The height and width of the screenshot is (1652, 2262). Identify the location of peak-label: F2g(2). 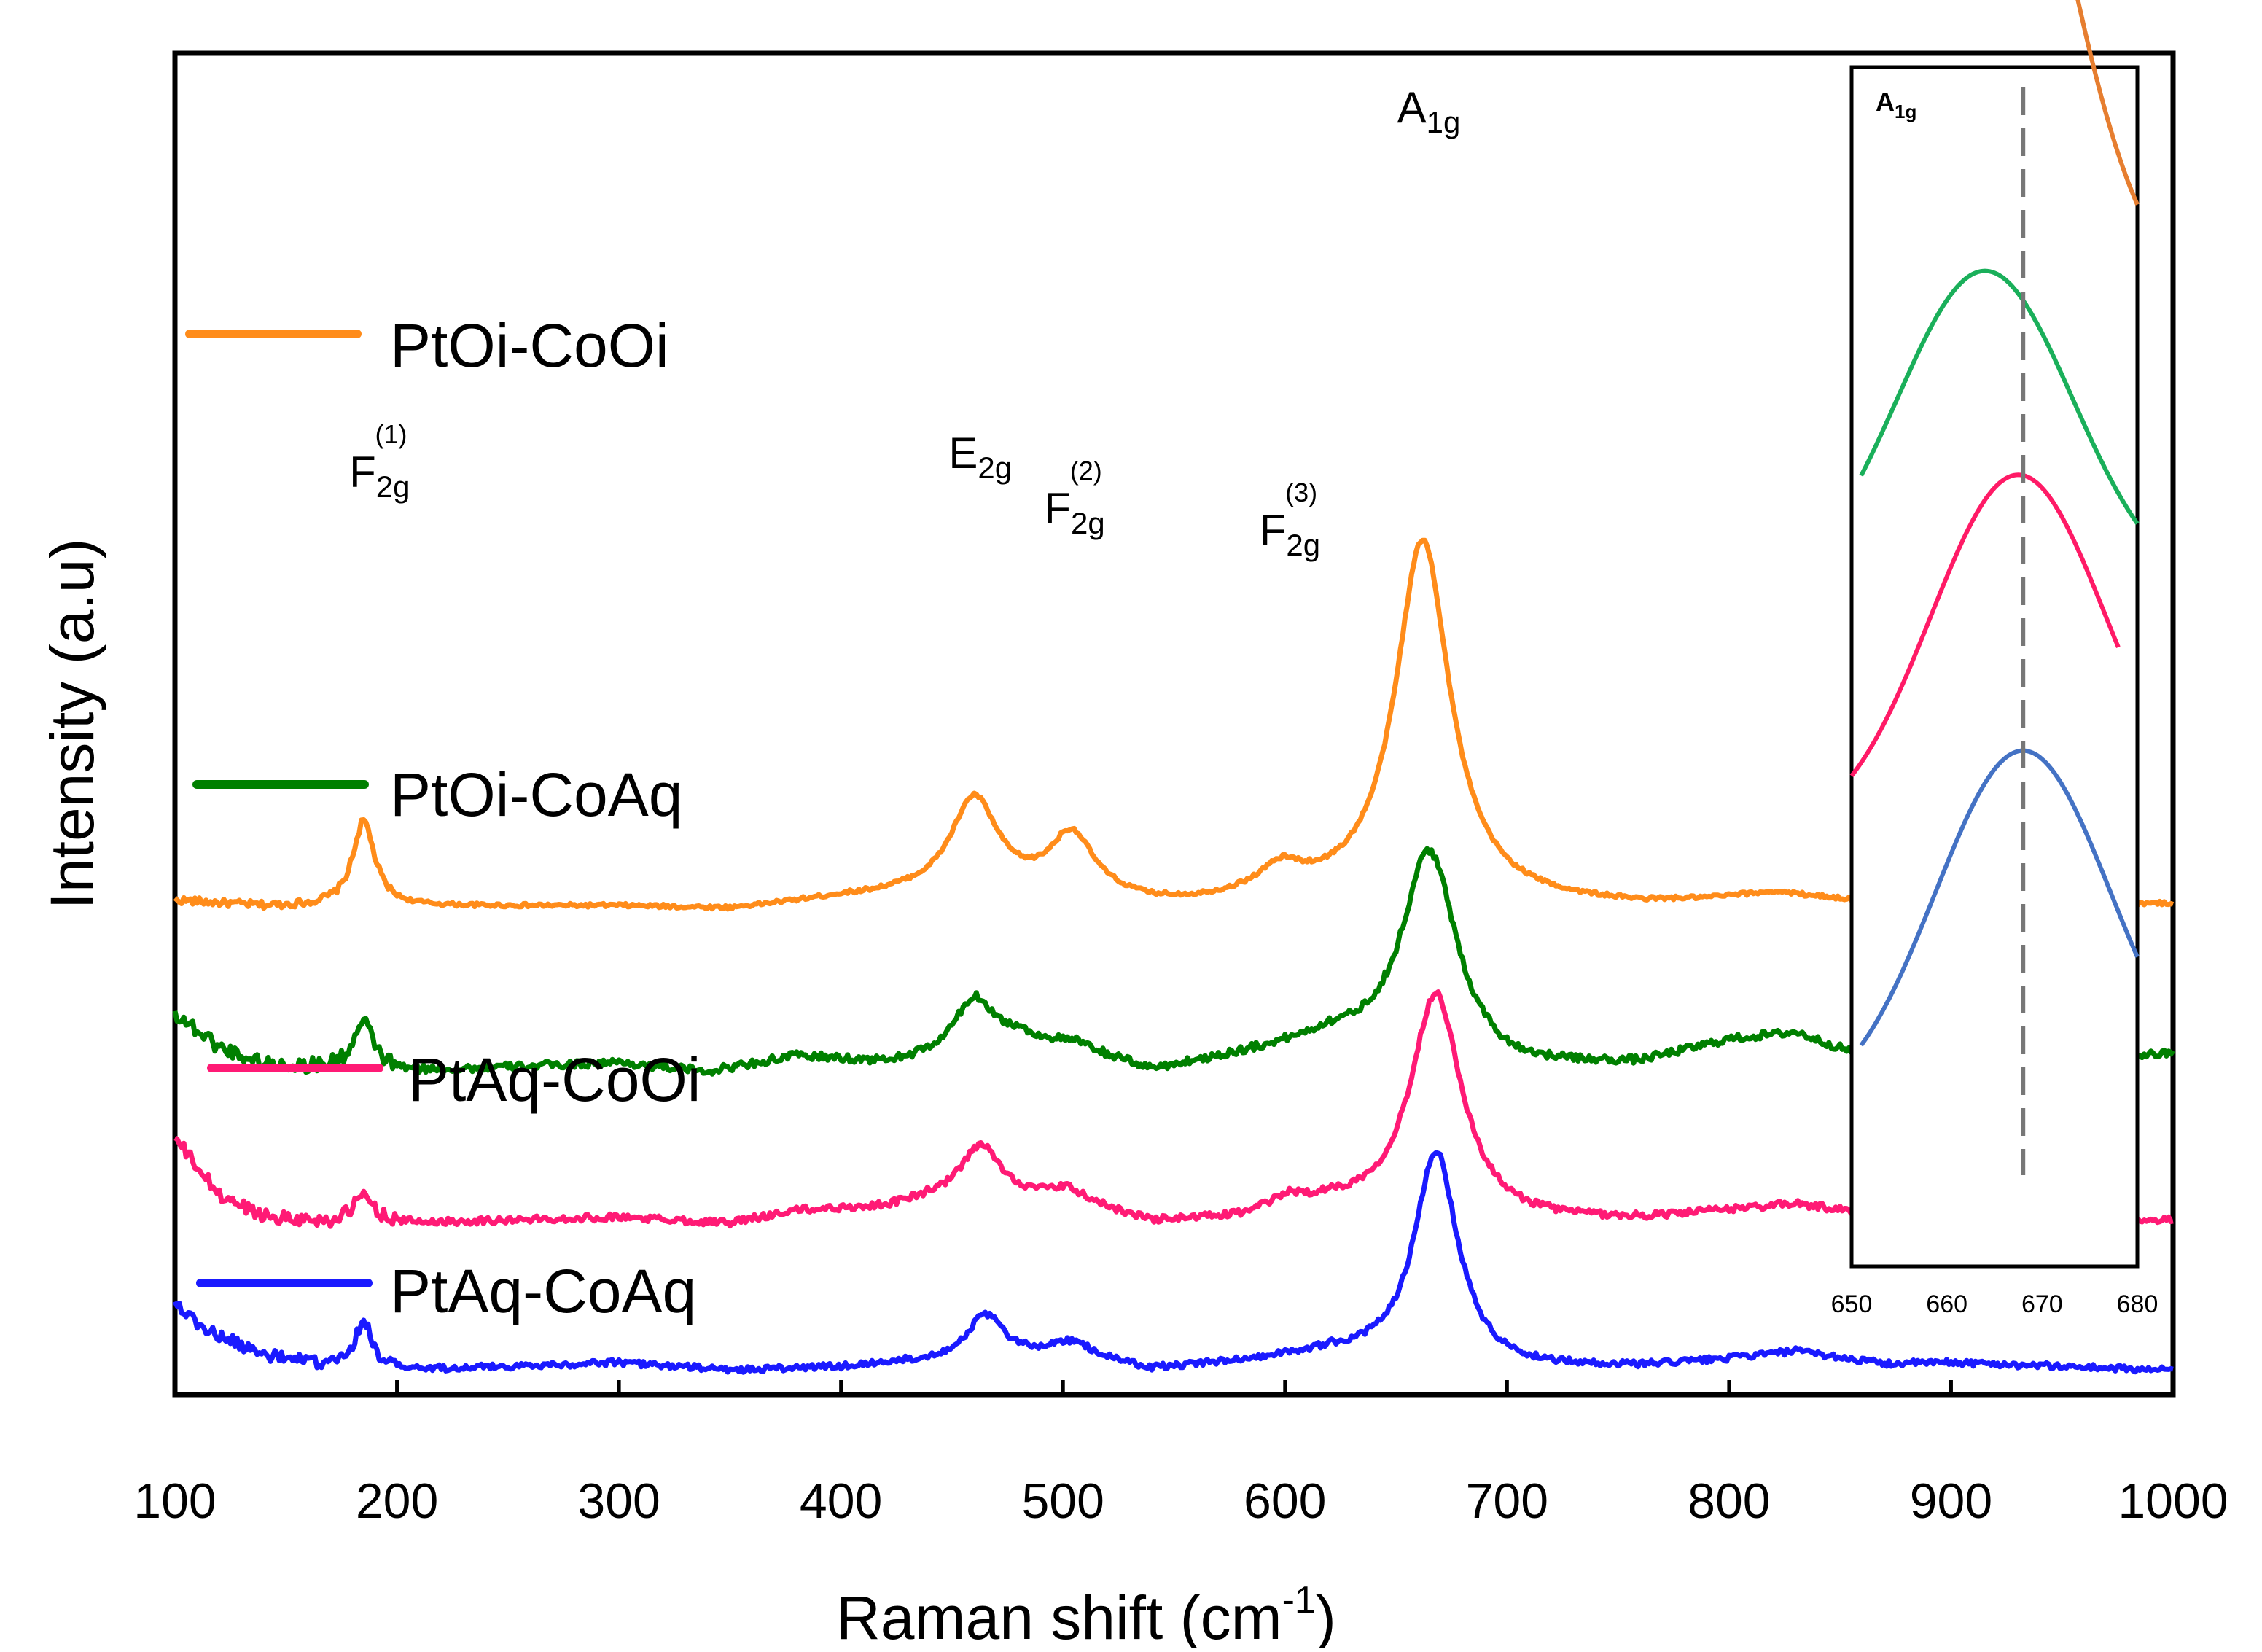
(1074, 498).